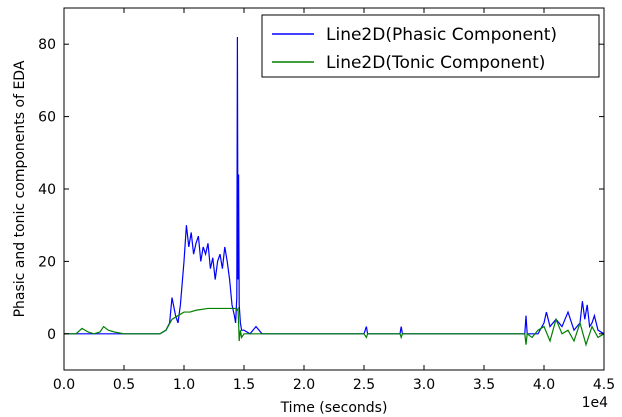  Describe the element at coordinates (20, 188) in the screenshot. I see `y-axis-label: Phasic and tonic components of EDA` at that location.